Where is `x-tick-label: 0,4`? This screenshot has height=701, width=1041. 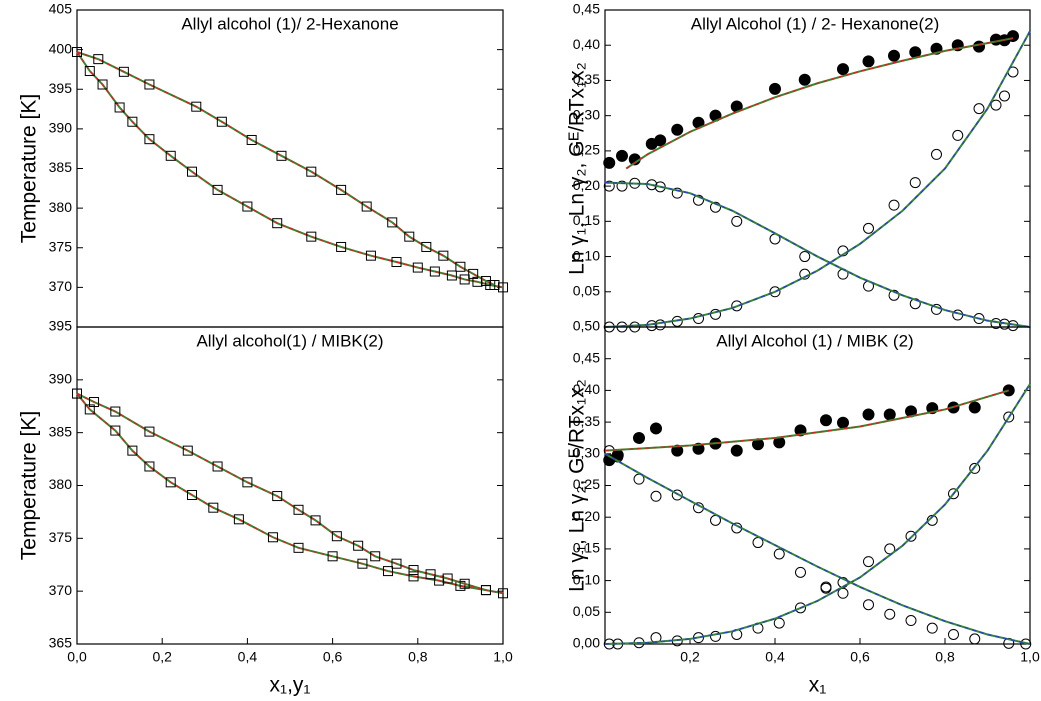 x-tick-label: 0,4 is located at coordinates (248, 657).